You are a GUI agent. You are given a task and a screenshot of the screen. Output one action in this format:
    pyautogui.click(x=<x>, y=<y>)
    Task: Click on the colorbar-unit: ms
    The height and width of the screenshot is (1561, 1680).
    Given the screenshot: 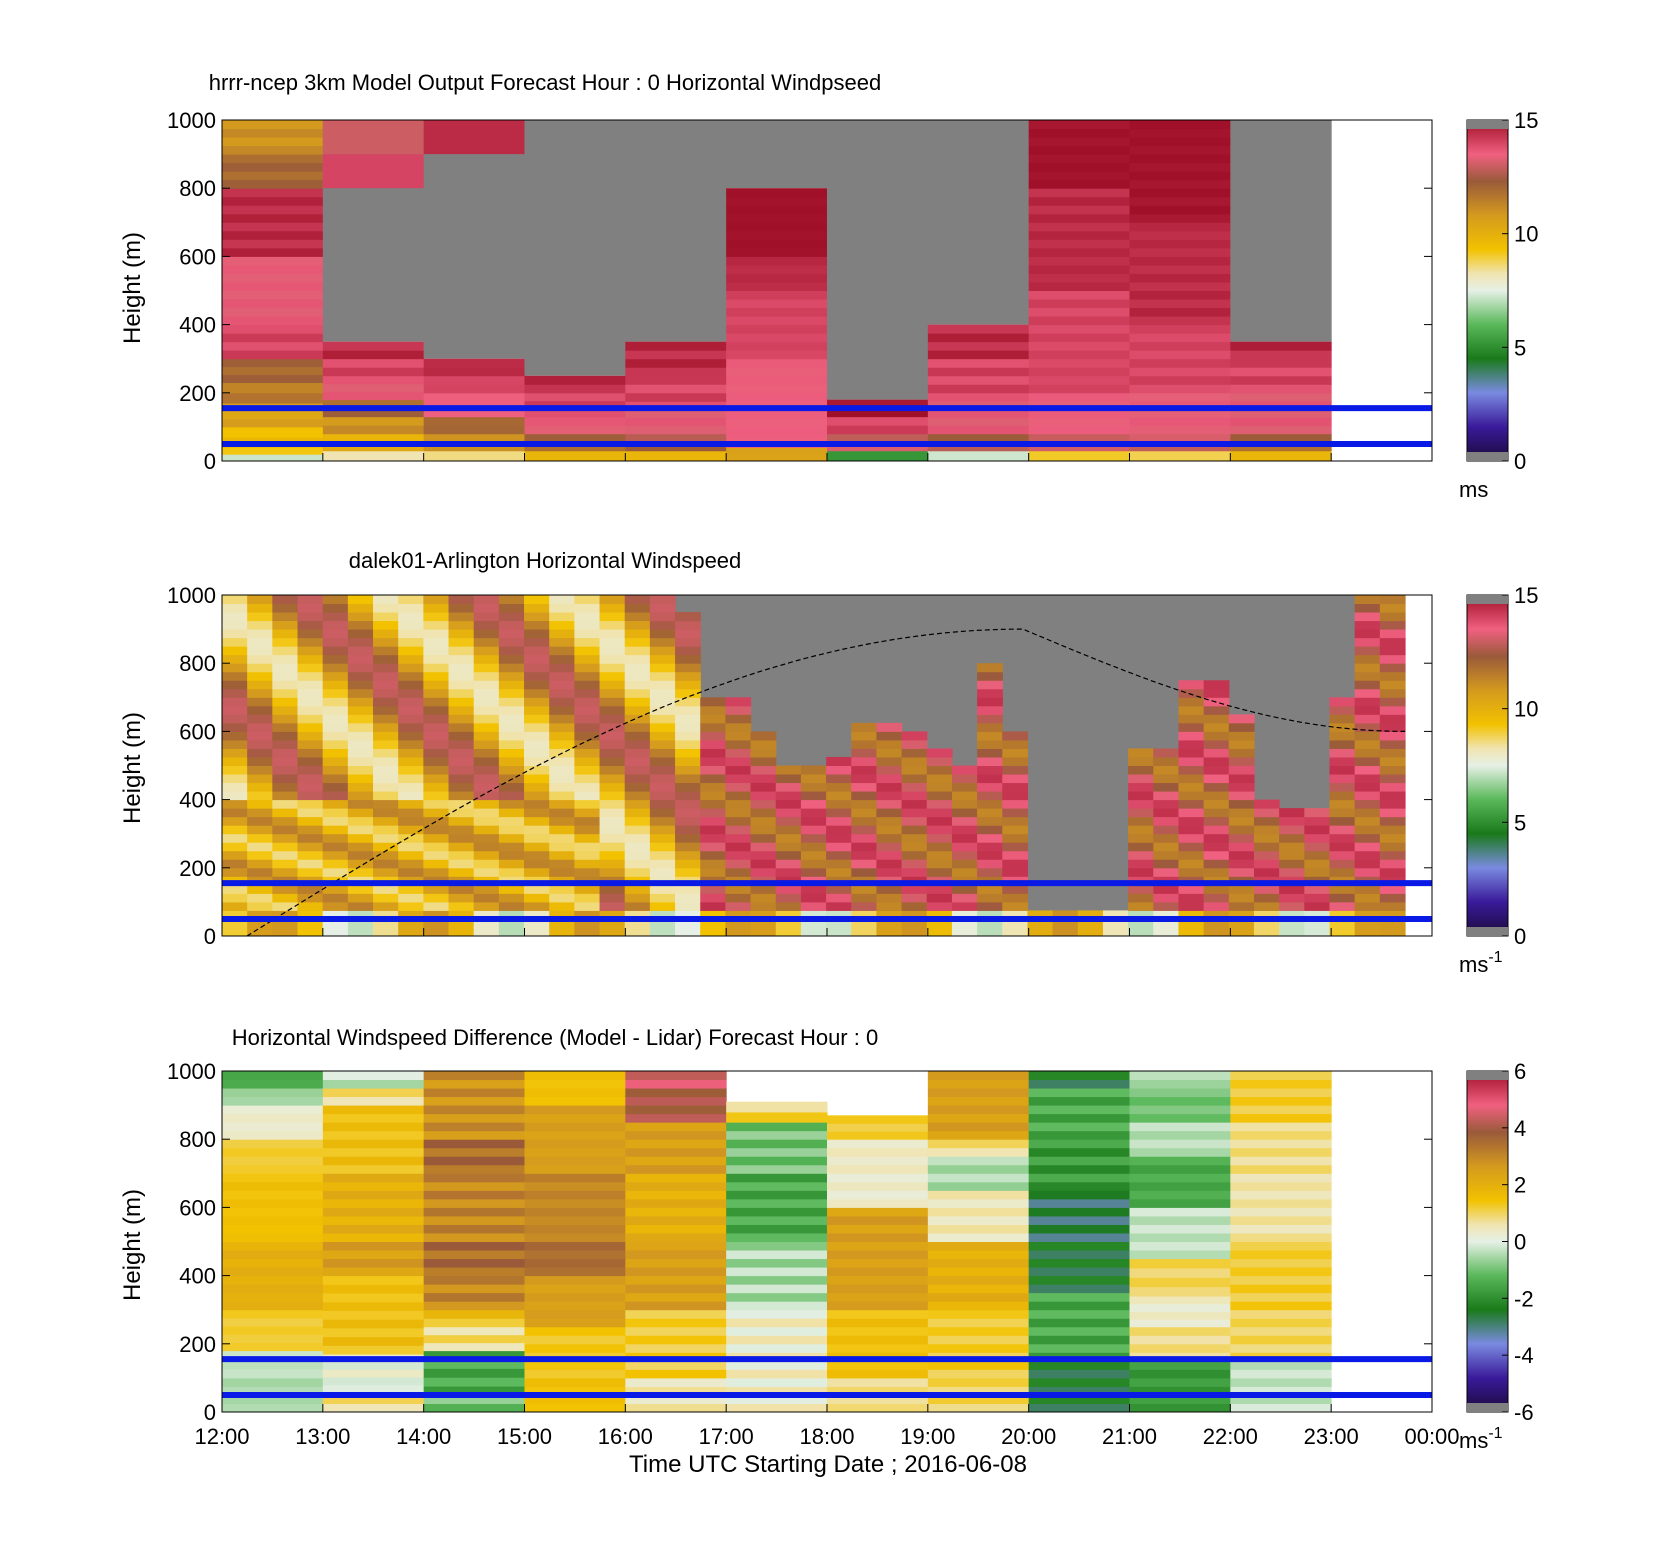 What is the action you would take?
    pyautogui.click(x=1473, y=489)
    